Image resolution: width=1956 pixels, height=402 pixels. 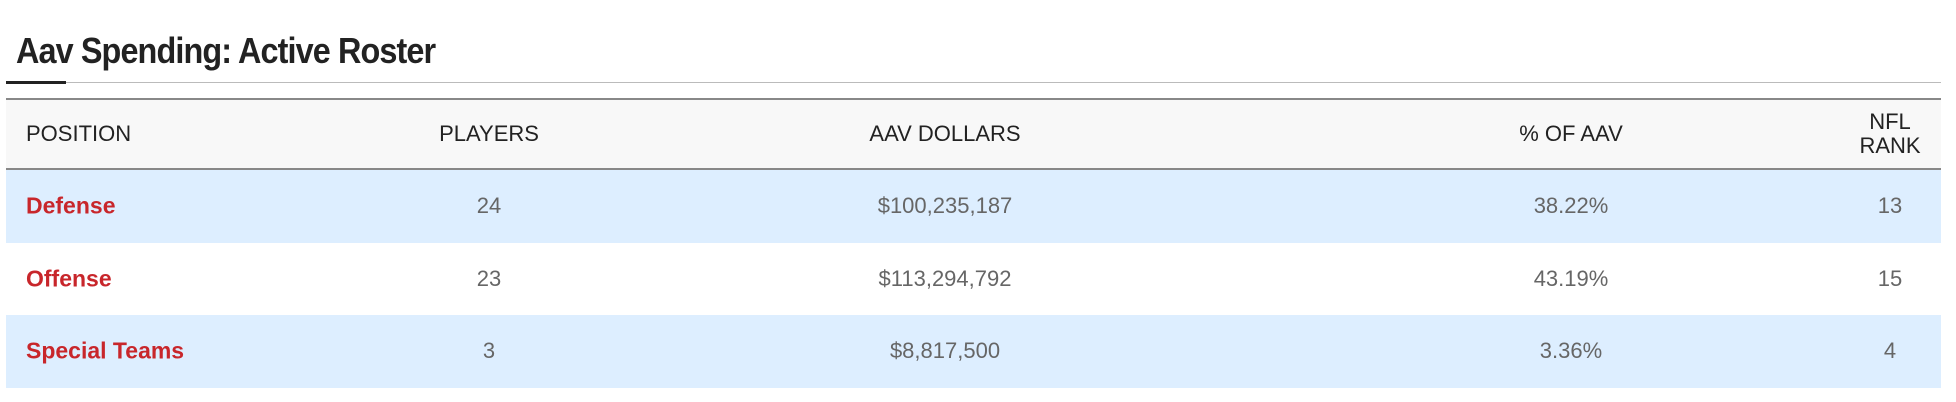 I want to click on divider, so click(x=973, y=82).